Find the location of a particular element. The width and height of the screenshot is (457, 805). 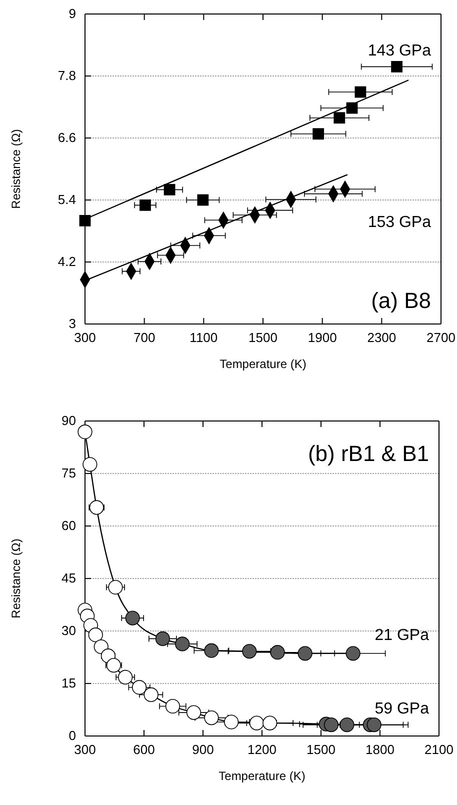

x-tick-label: 1200 is located at coordinates (262, 750).